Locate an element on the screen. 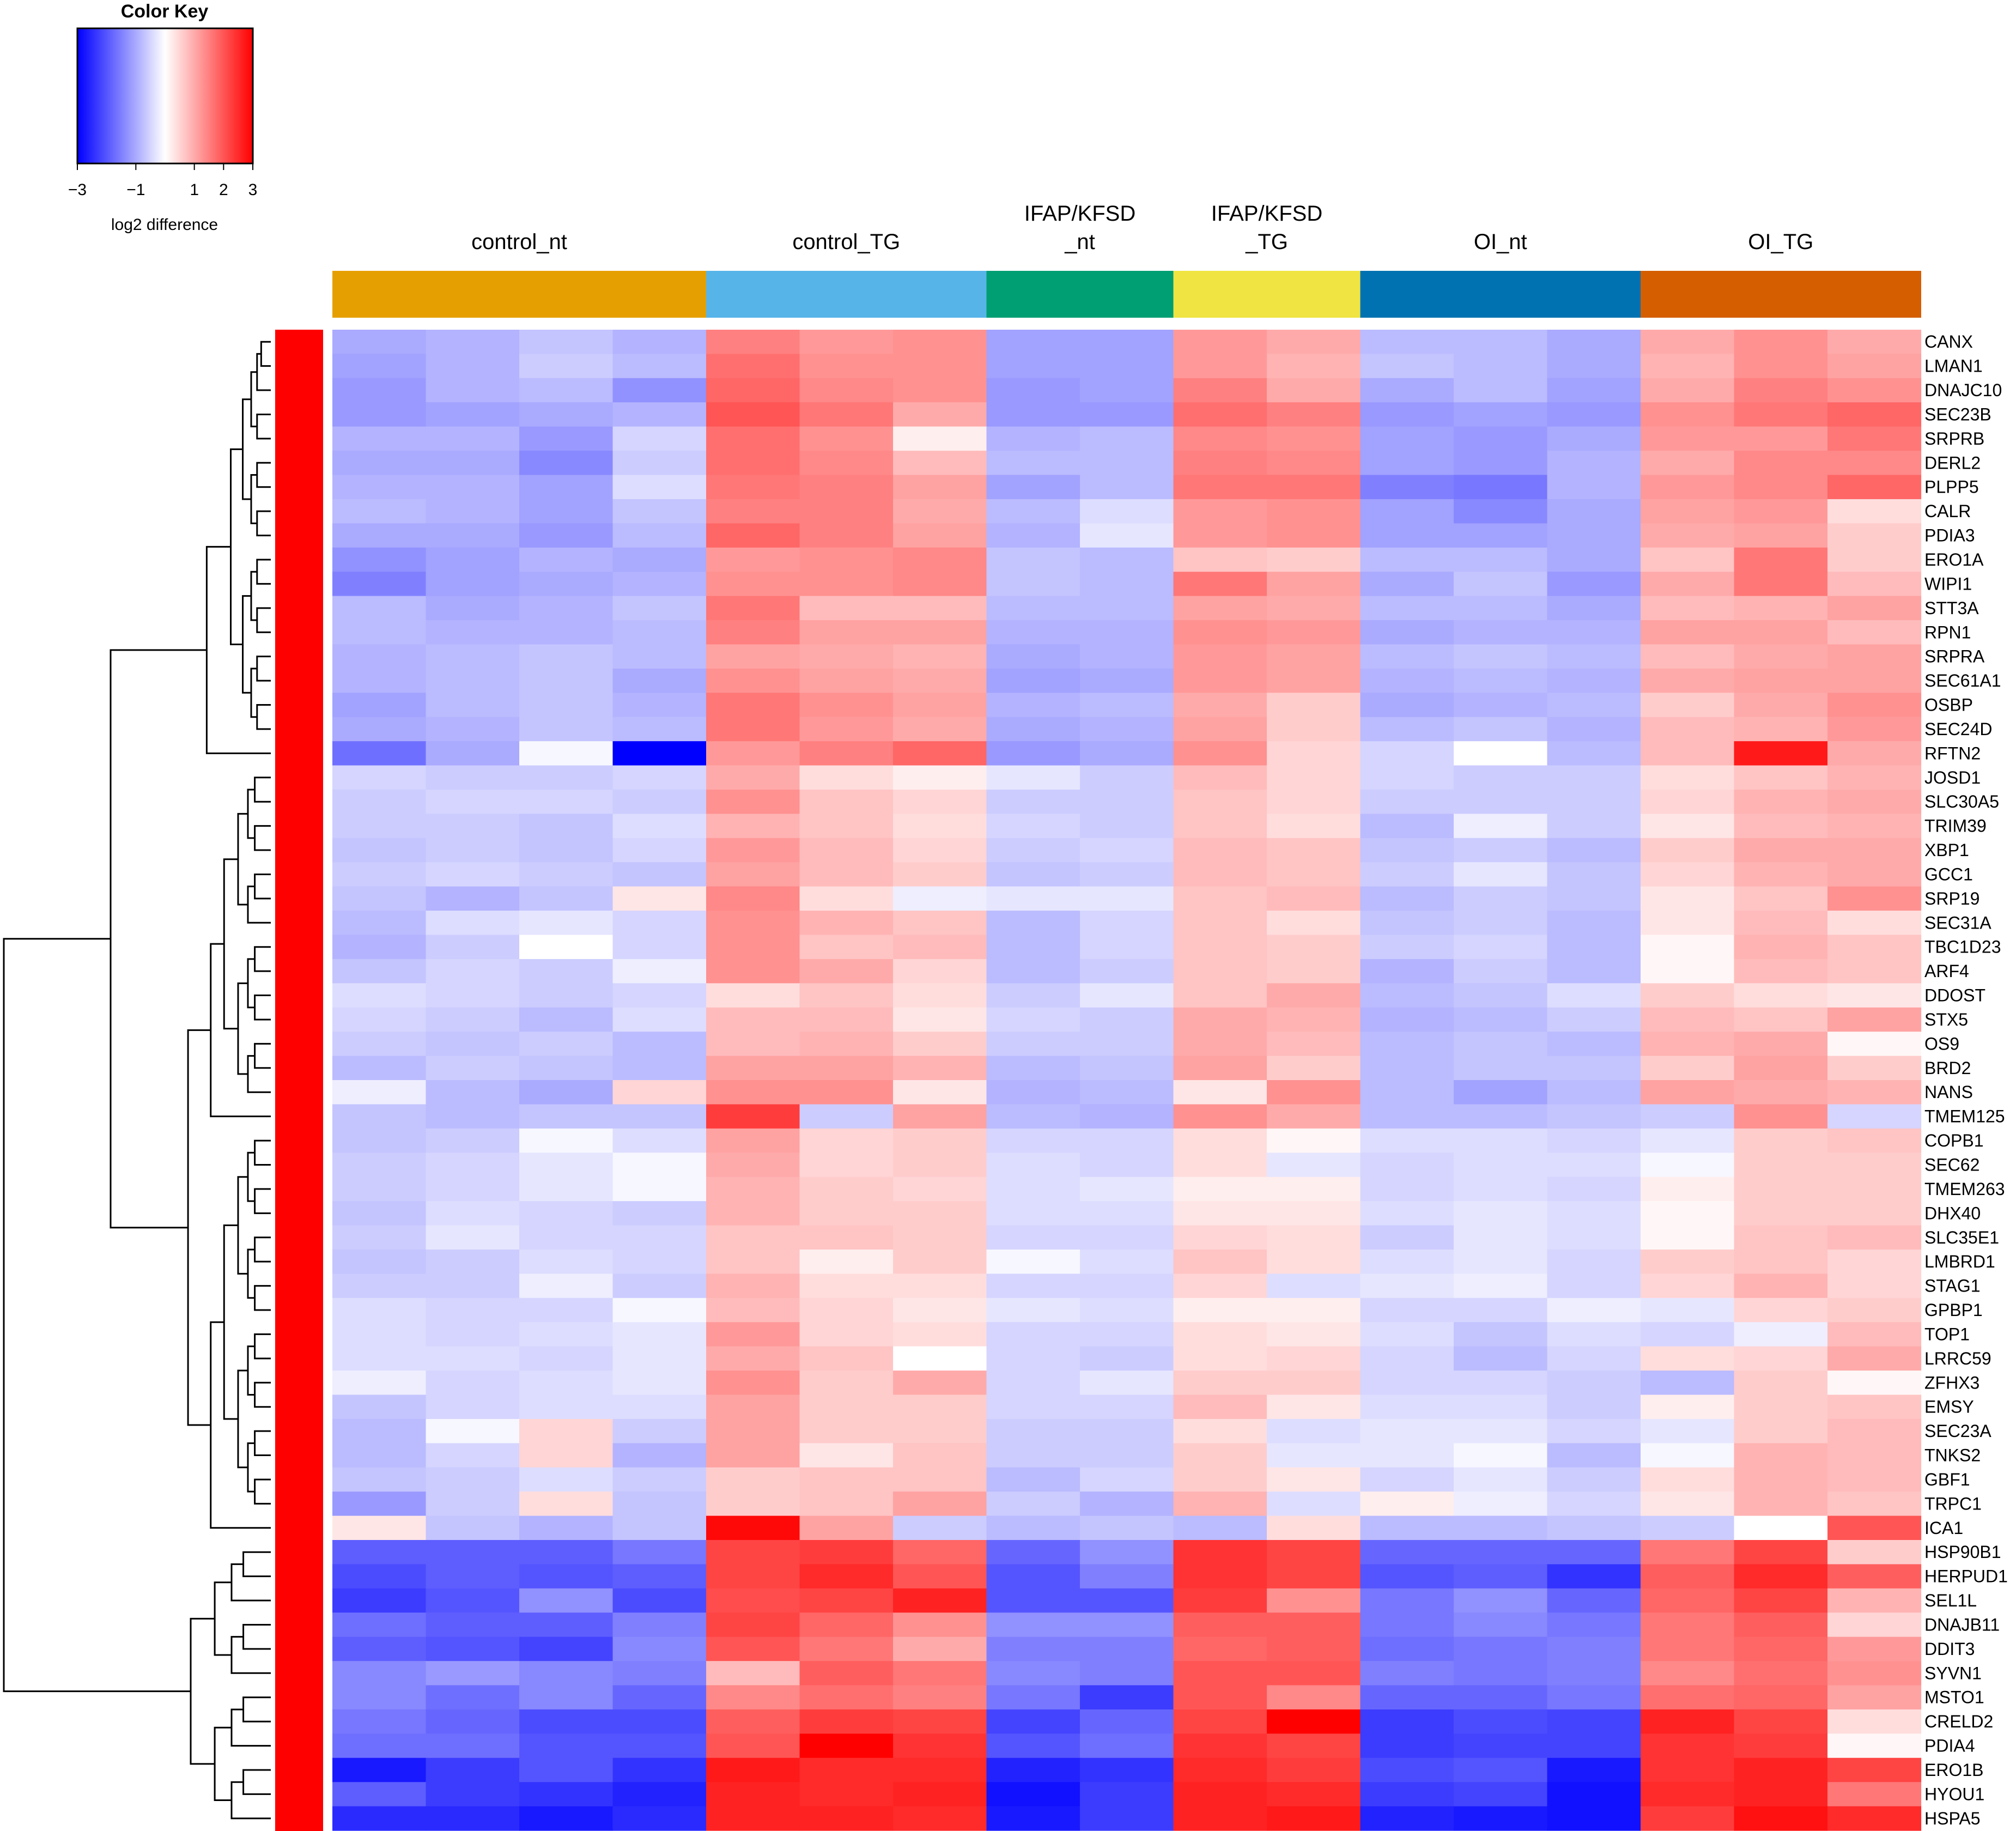 This screenshot has width=2016, height=1831. row-label-PDIA4: PDIA4 is located at coordinates (1949, 1746).